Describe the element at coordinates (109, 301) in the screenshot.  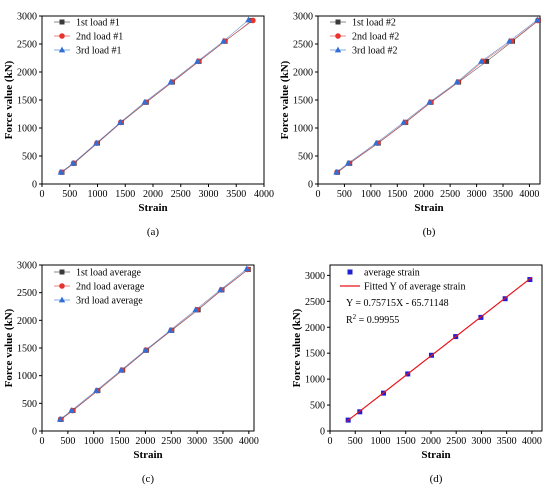
I see `legend-label: 3rd load average` at that location.